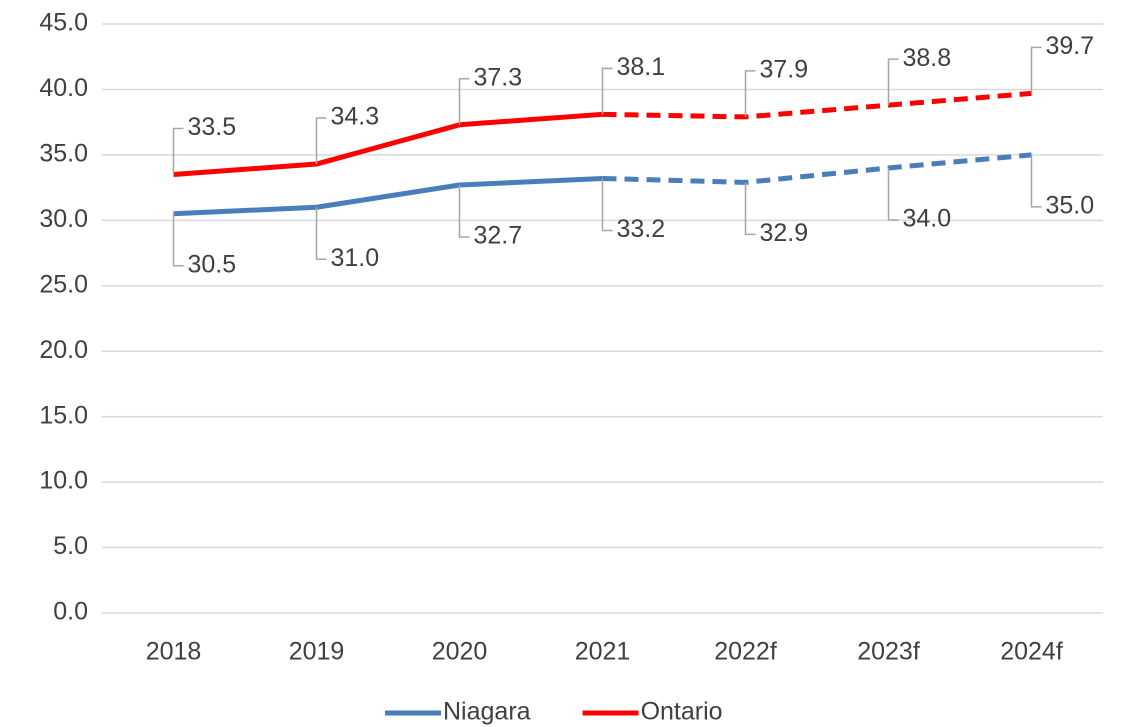 The width and height of the screenshot is (1126, 727). I want to click on data-label: 35.0, so click(1070, 205).